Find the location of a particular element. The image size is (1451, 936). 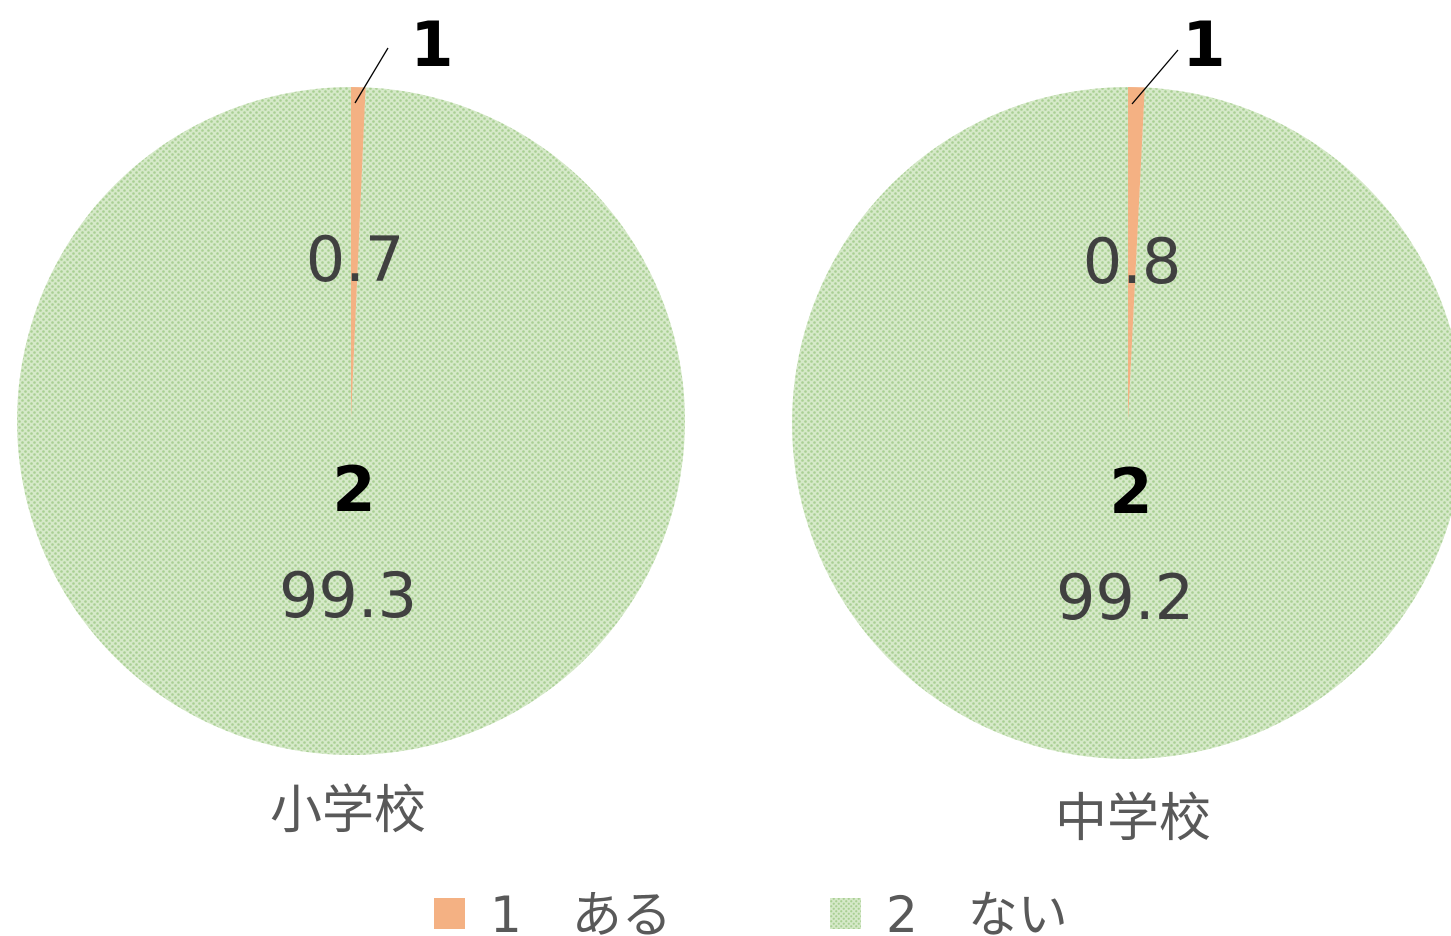

legend-label-1: 1 ある is located at coordinates (581, 911).